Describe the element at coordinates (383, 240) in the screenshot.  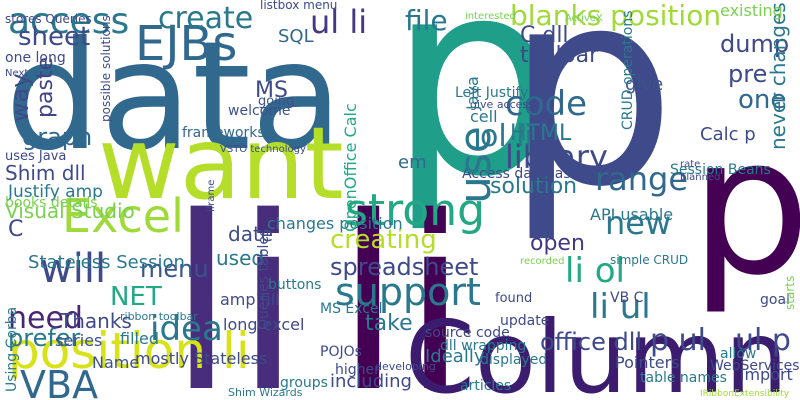
I see `word: creating` at that location.